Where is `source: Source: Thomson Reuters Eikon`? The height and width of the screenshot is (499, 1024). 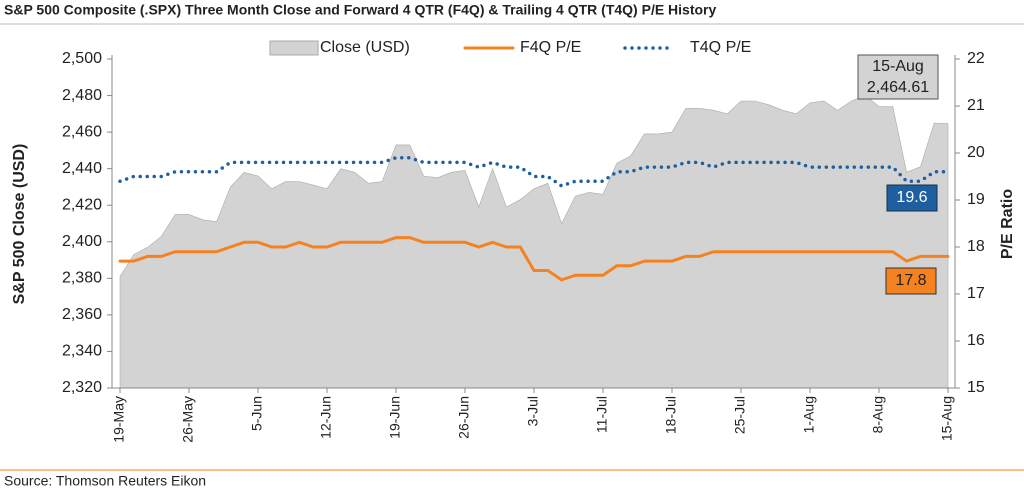
source: Source: Thomson Reuters Eikon is located at coordinates (105, 481).